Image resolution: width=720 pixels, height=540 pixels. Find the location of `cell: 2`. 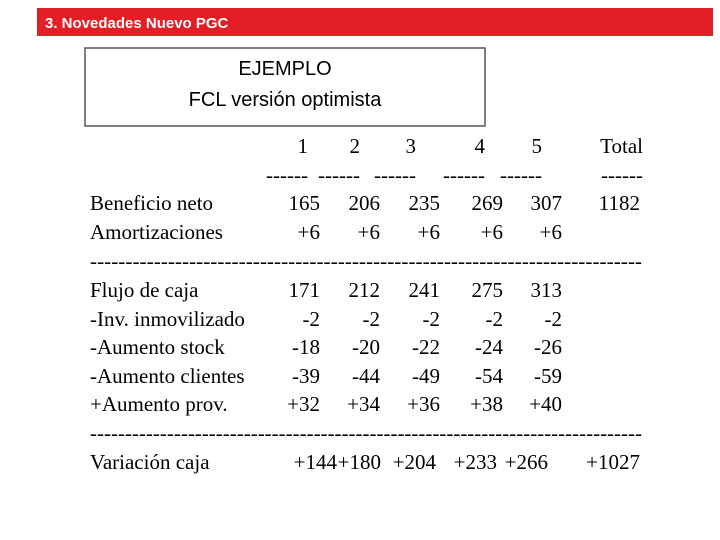

cell: 2 is located at coordinates (355, 146).